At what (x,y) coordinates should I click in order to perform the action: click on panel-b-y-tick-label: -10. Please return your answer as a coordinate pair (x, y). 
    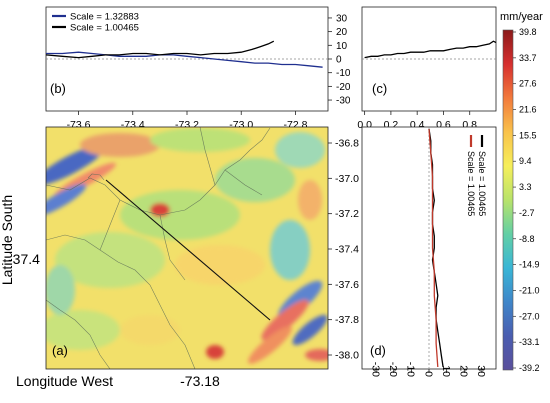
    Looking at the image, I should click on (343, 73).